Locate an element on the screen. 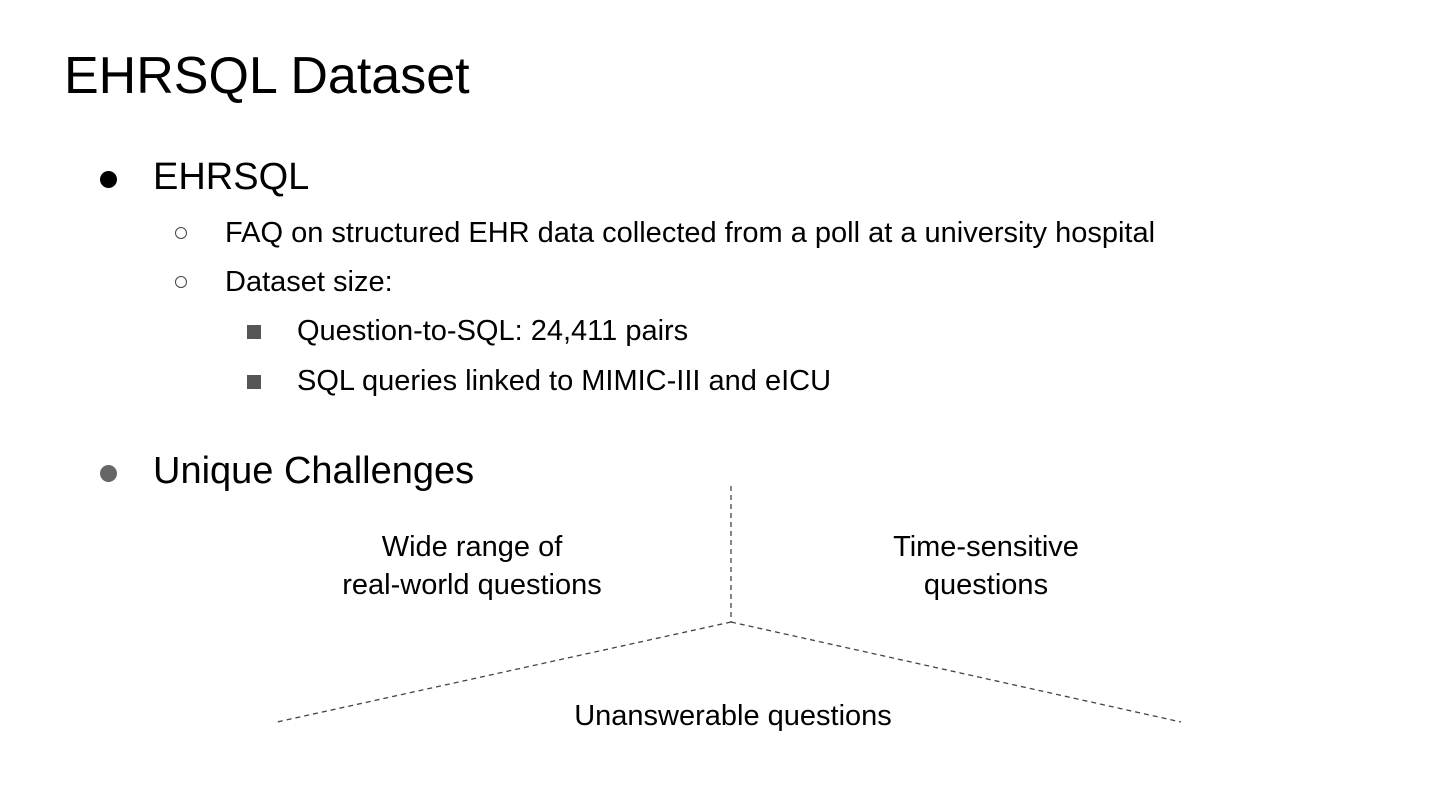 This screenshot has height=810, width=1440. bullet-unique-challenges: Unique Challenges is located at coordinates (313, 471).